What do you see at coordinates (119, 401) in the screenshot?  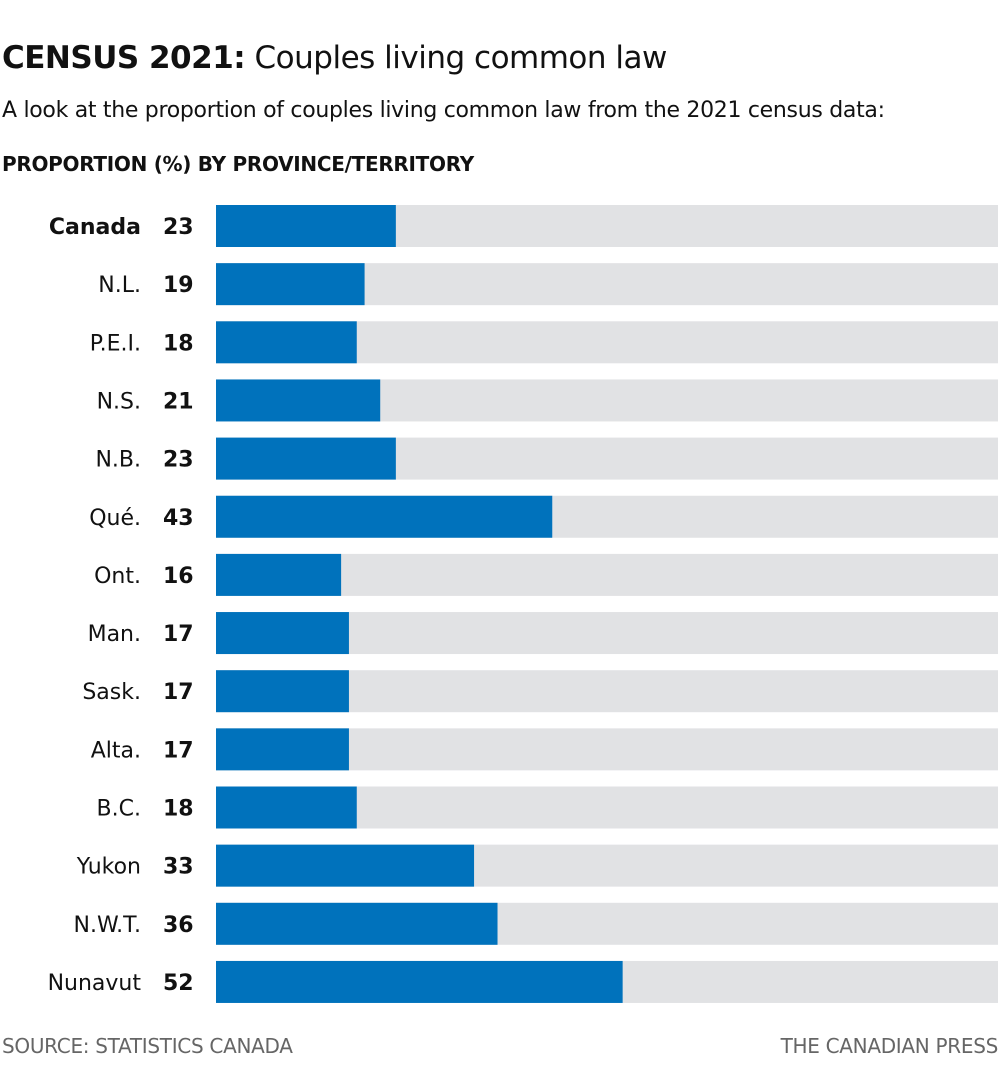 I see `category-label: N.S.` at bounding box center [119, 401].